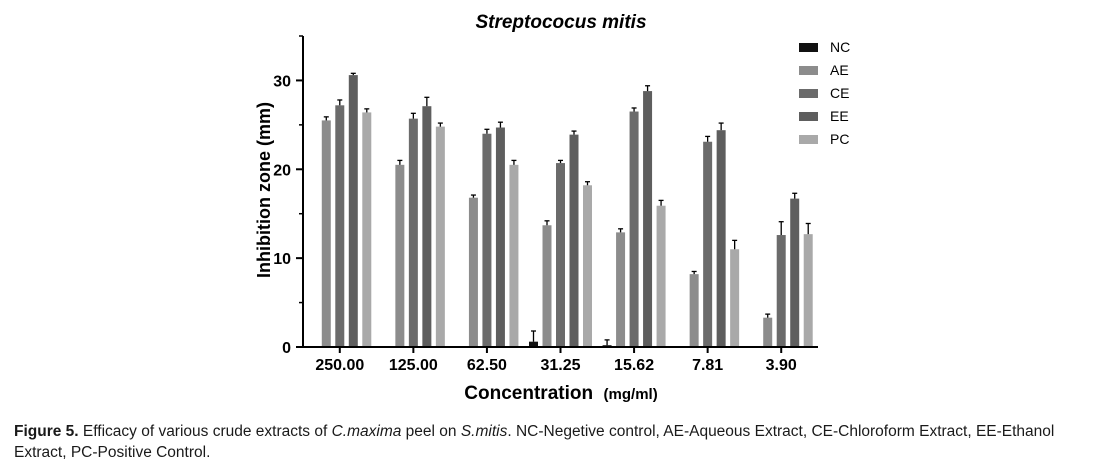 The width and height of the screenshot is (1116, 469). Describe the element at coordinates (824, 116) in the screenshot. I see `legend-item-ee: EE` at that location.